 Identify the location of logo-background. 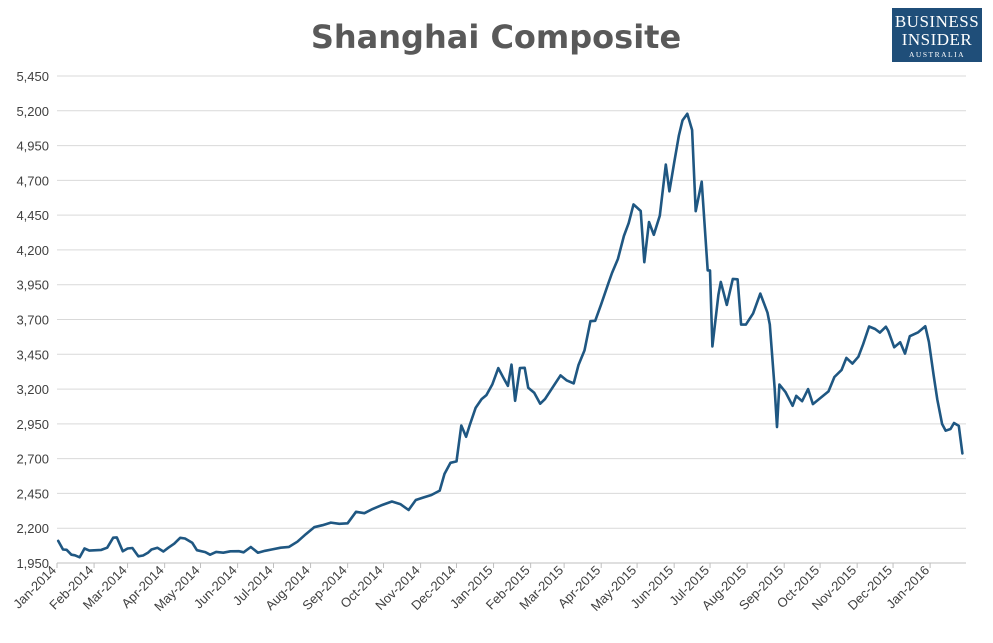
(937, 35).